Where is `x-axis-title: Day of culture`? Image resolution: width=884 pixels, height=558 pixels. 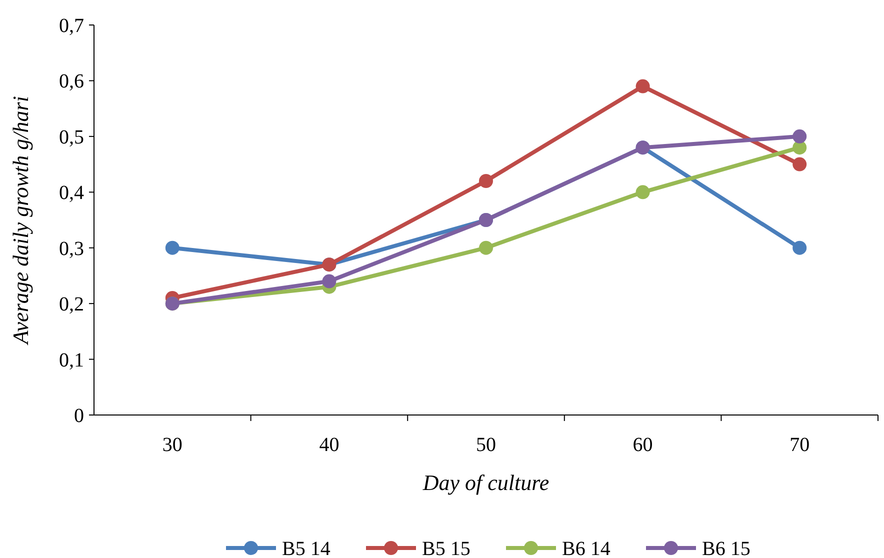
x-axis-title: Day of culture is located at coordinates (486, 482).